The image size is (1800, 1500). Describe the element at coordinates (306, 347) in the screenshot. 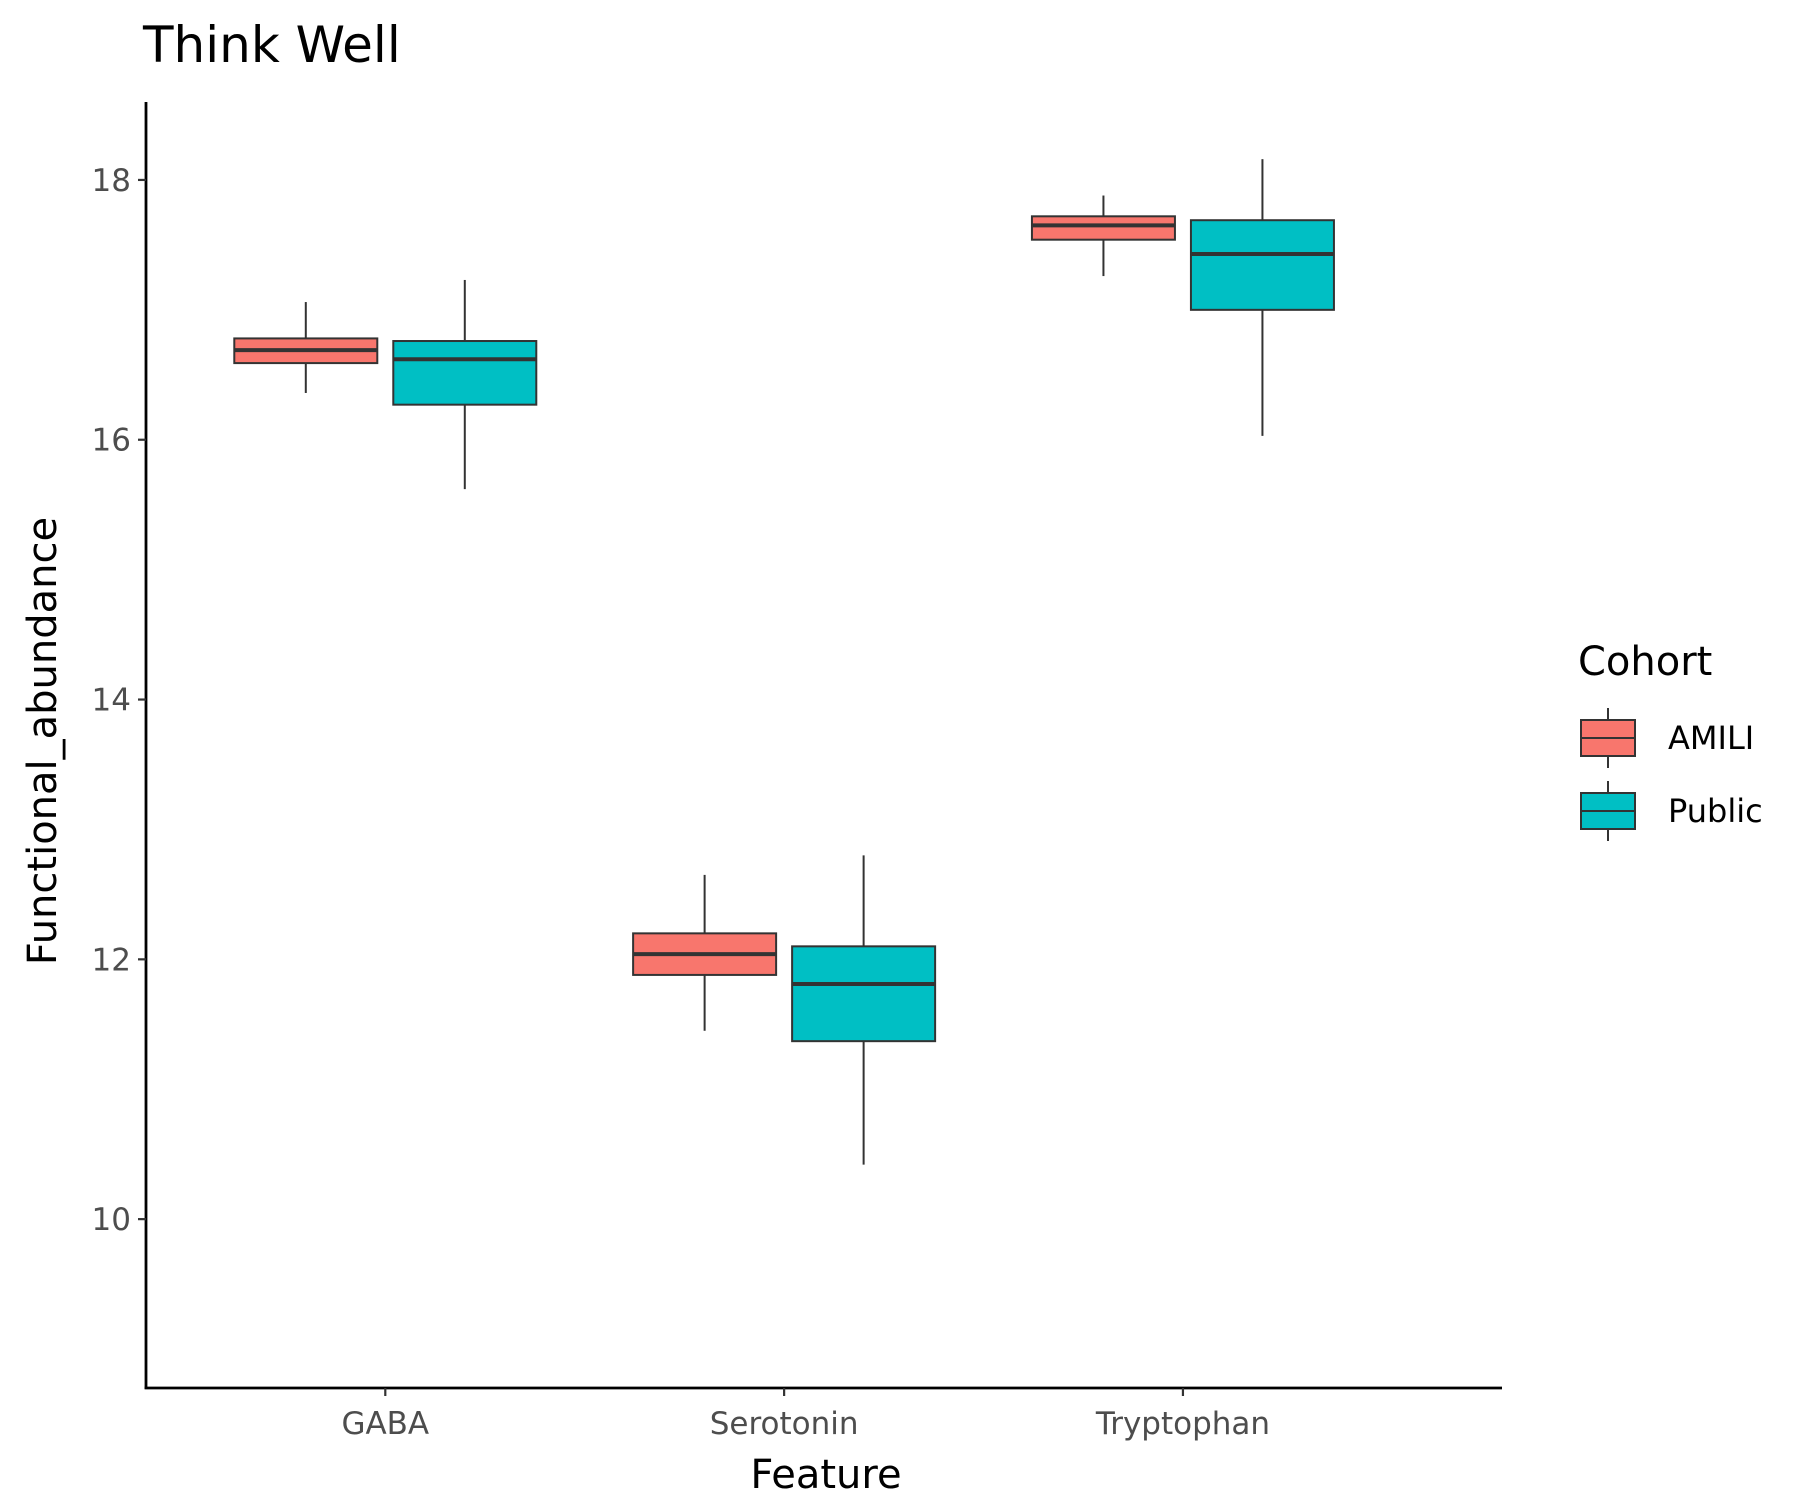

I see `box-amili-gaba` at that location.